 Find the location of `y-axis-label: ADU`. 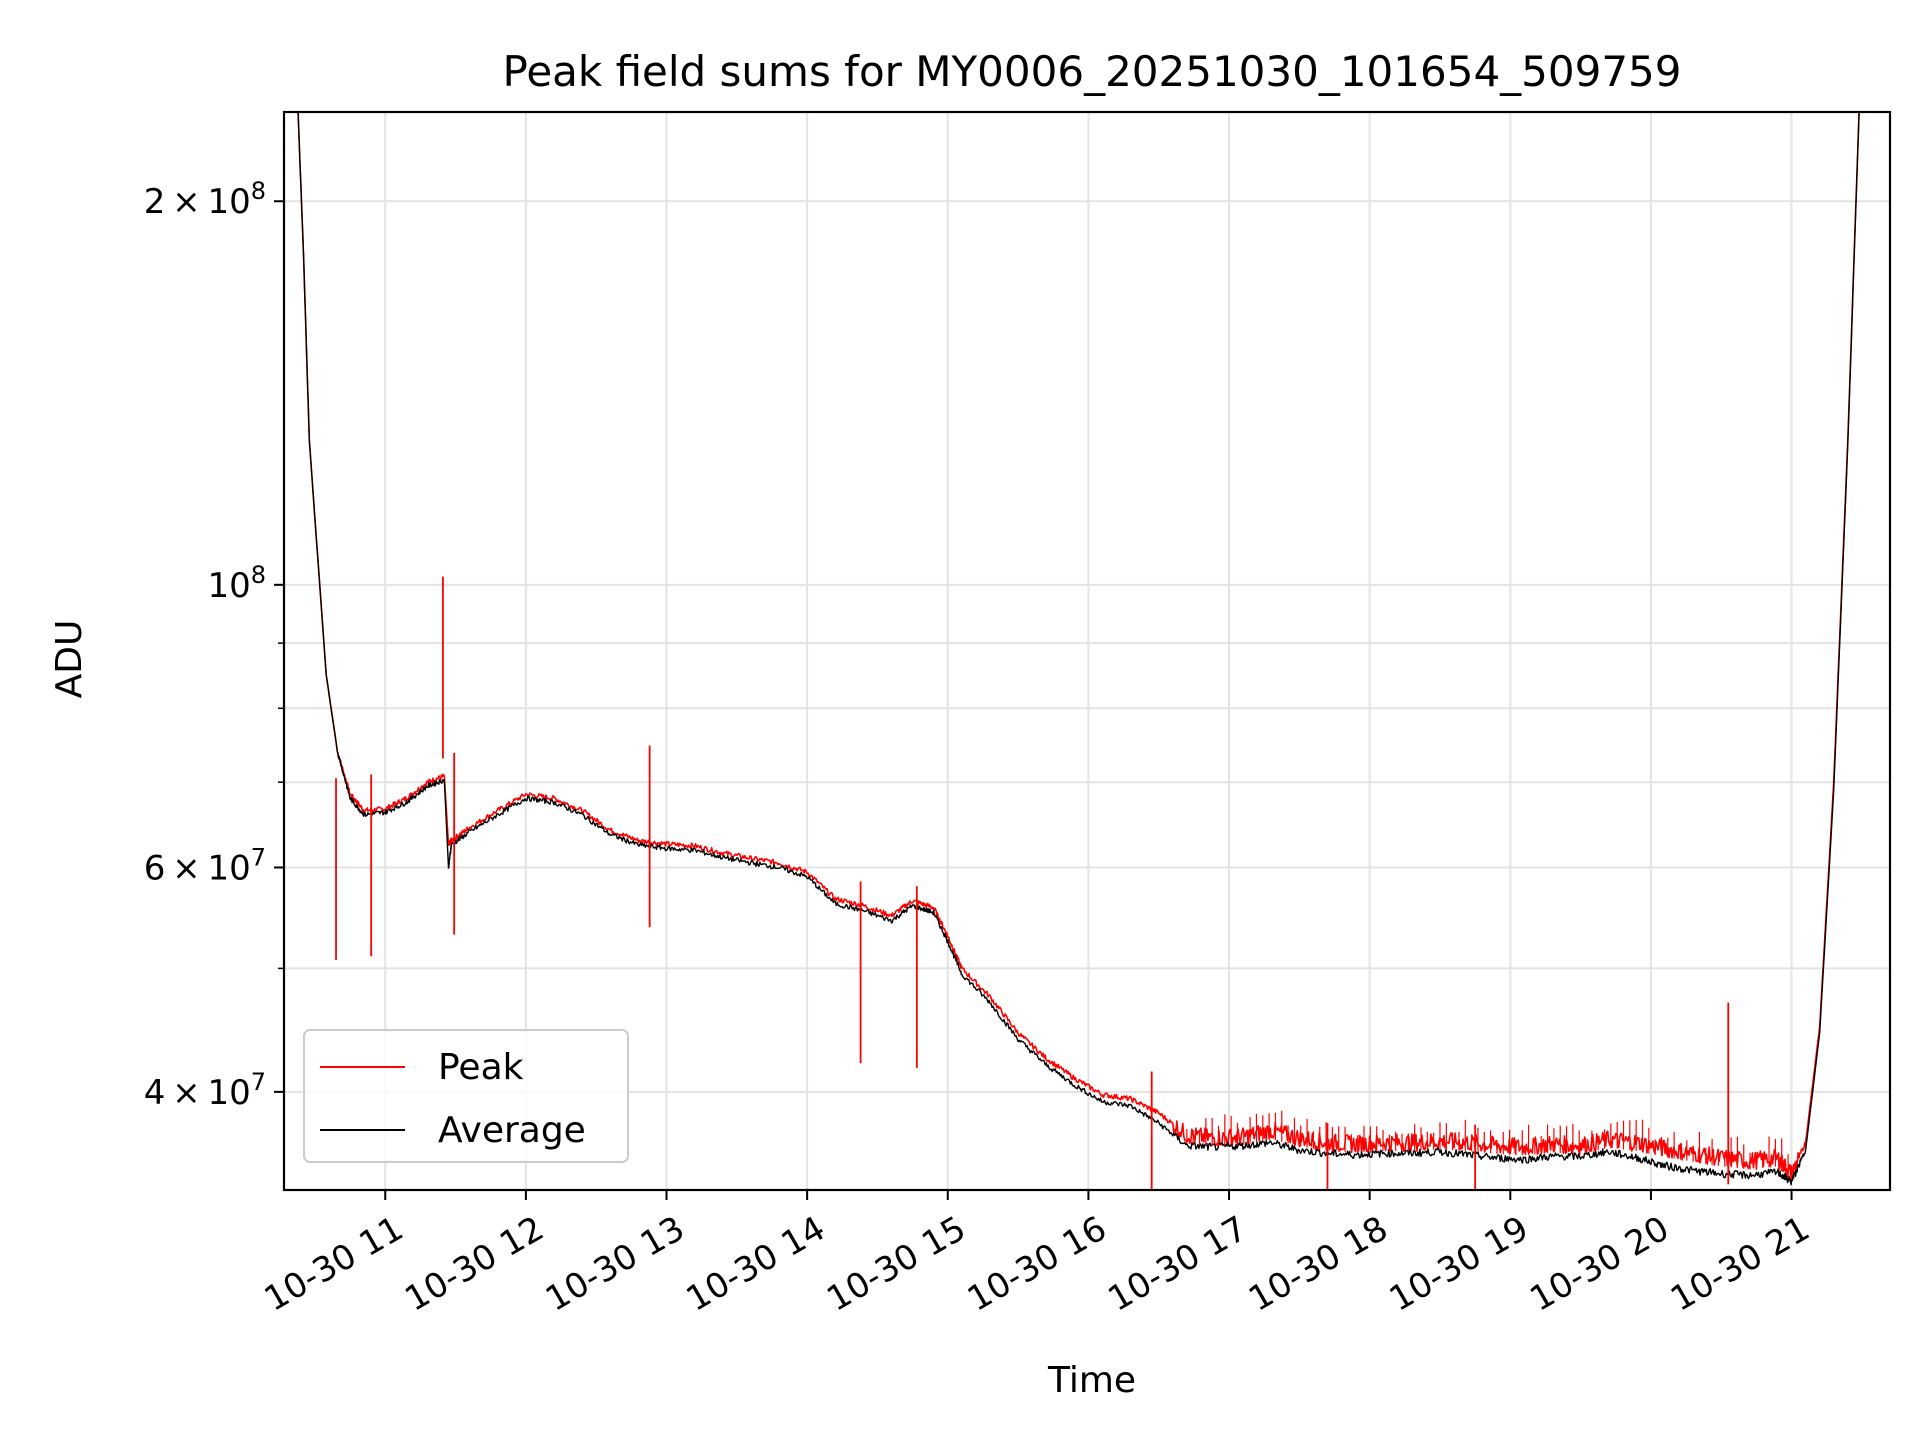

y-axis-label: ADU is located at coordinates (69, 659).